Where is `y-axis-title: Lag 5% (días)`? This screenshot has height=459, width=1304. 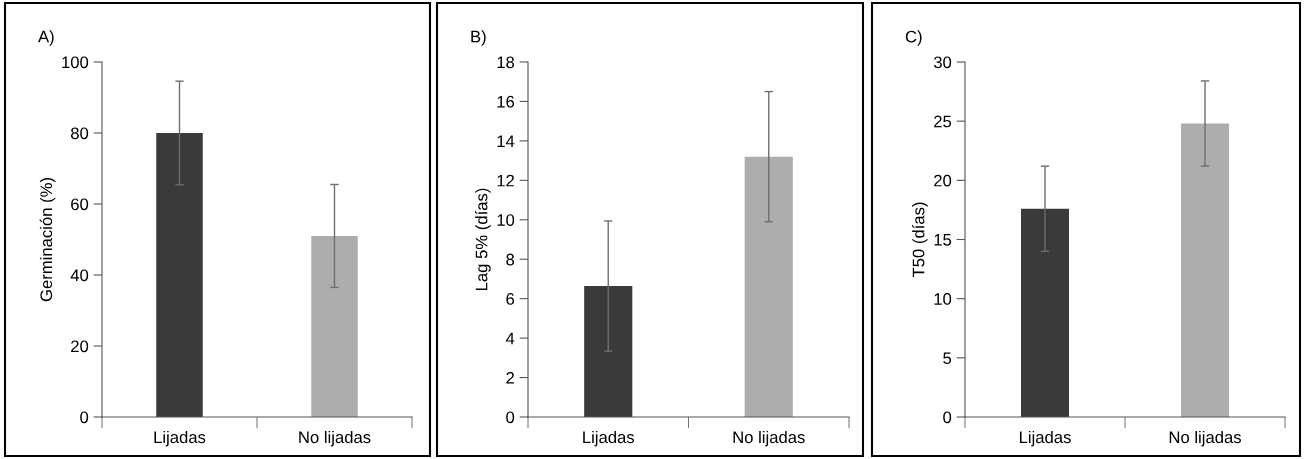 y-axis-title: Lag 5% (días) is located at coordinates (482, 239).